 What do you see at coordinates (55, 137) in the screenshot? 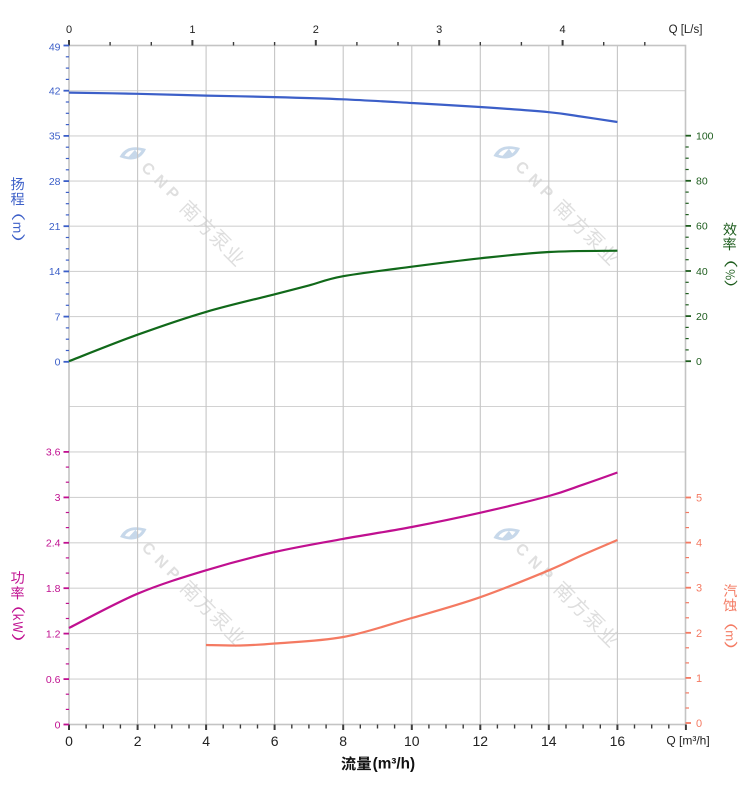
I see `svg-text: 35` at bounding box center [55, 137].